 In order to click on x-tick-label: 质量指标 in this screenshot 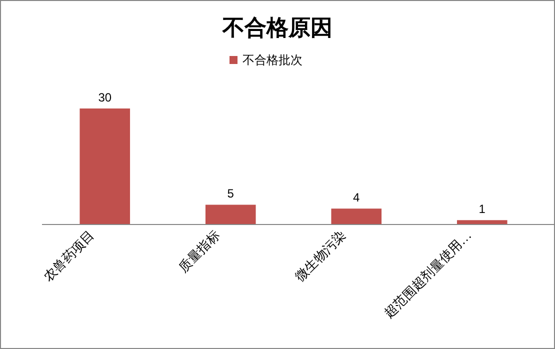, I will do `click(199, 251)`.